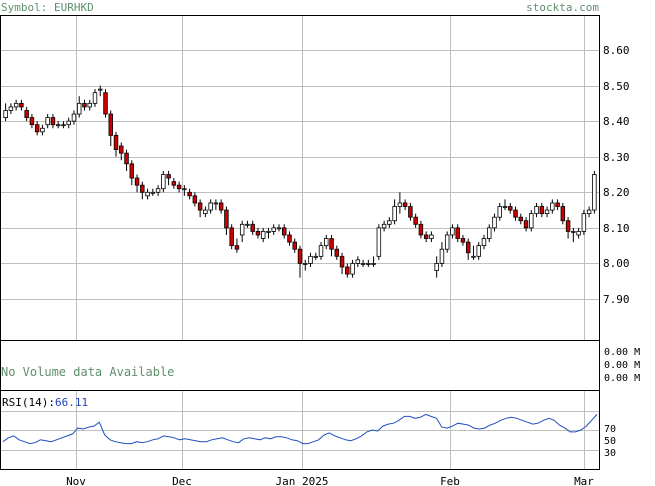 This screenshot has height=486, width=655. I want to click on price-tick-label: 7.90, so click(616, 299).